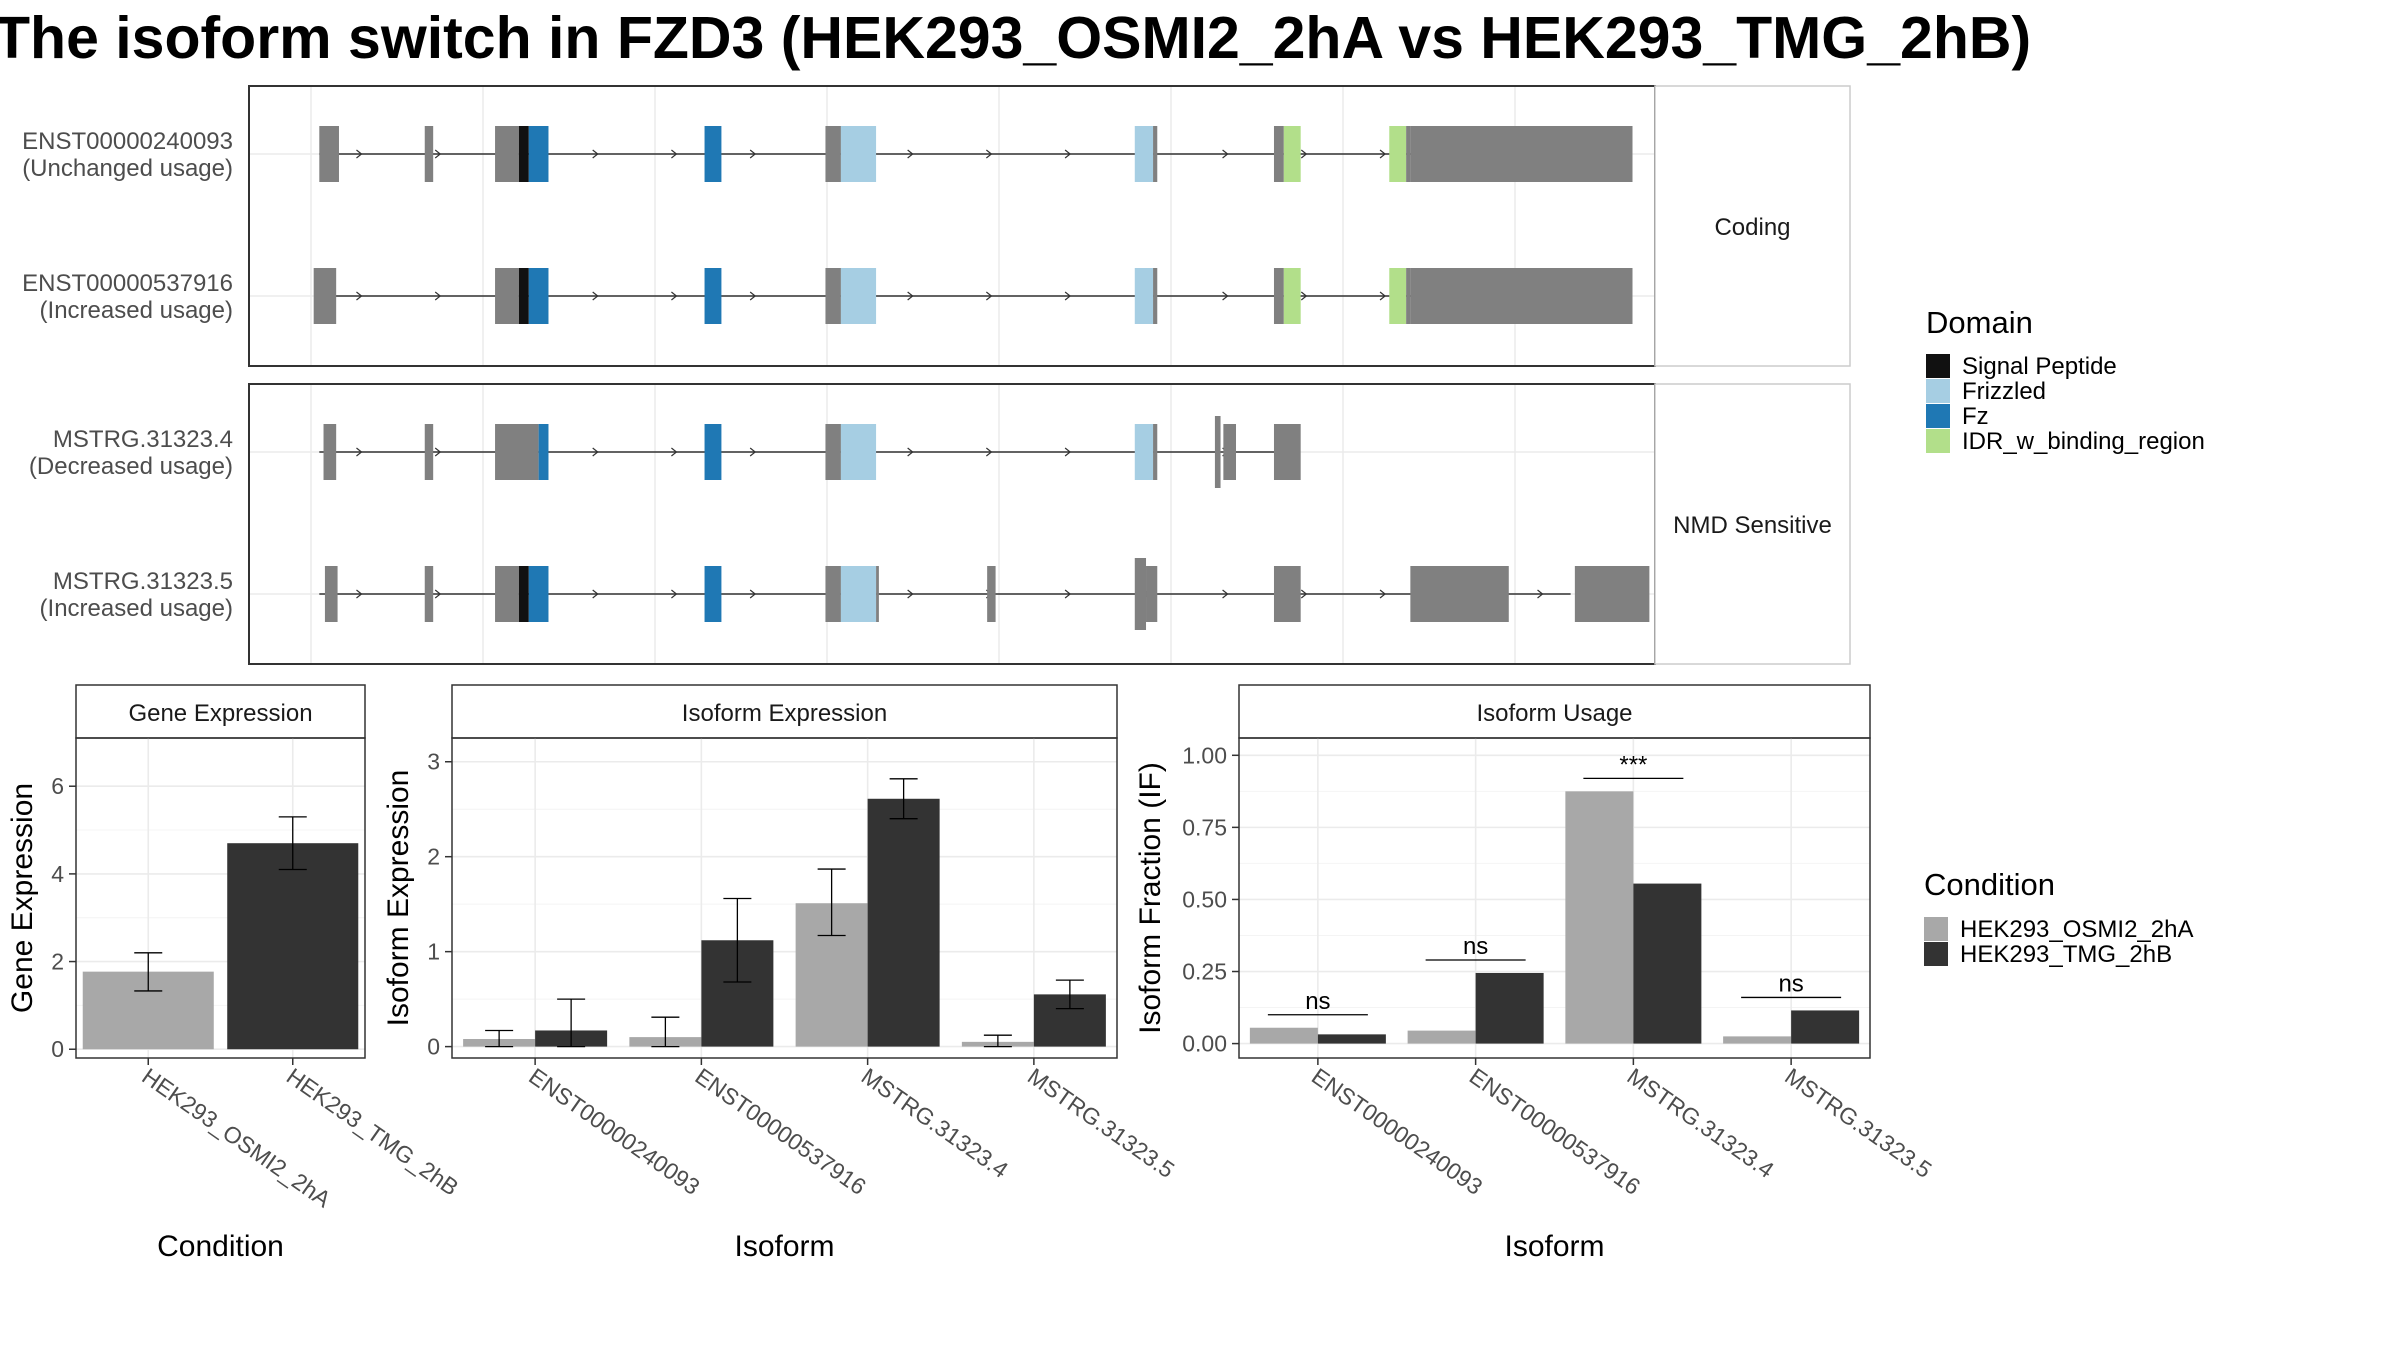 This screenshot has height=1350, width=2400. Describe the element at coordinates (1633, 764) in the screenshot. I see `significance-label: ***` at that location.